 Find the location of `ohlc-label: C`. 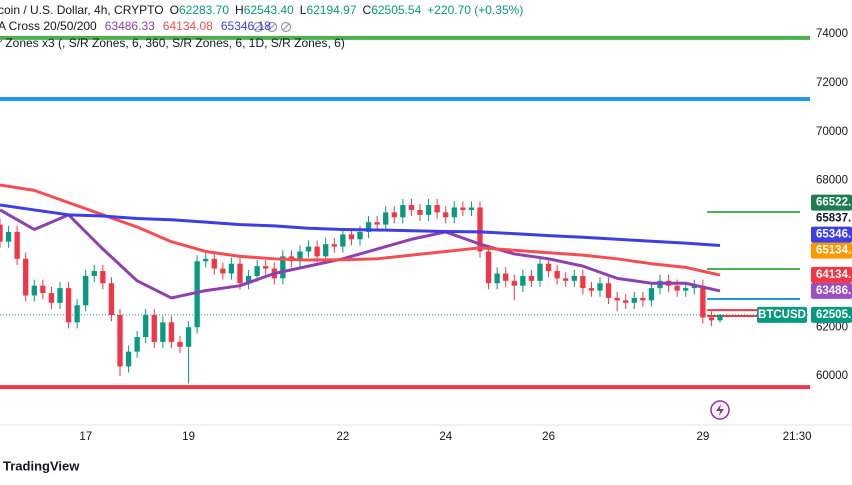

ohlc-label: C is located at coordinates (367, 10).